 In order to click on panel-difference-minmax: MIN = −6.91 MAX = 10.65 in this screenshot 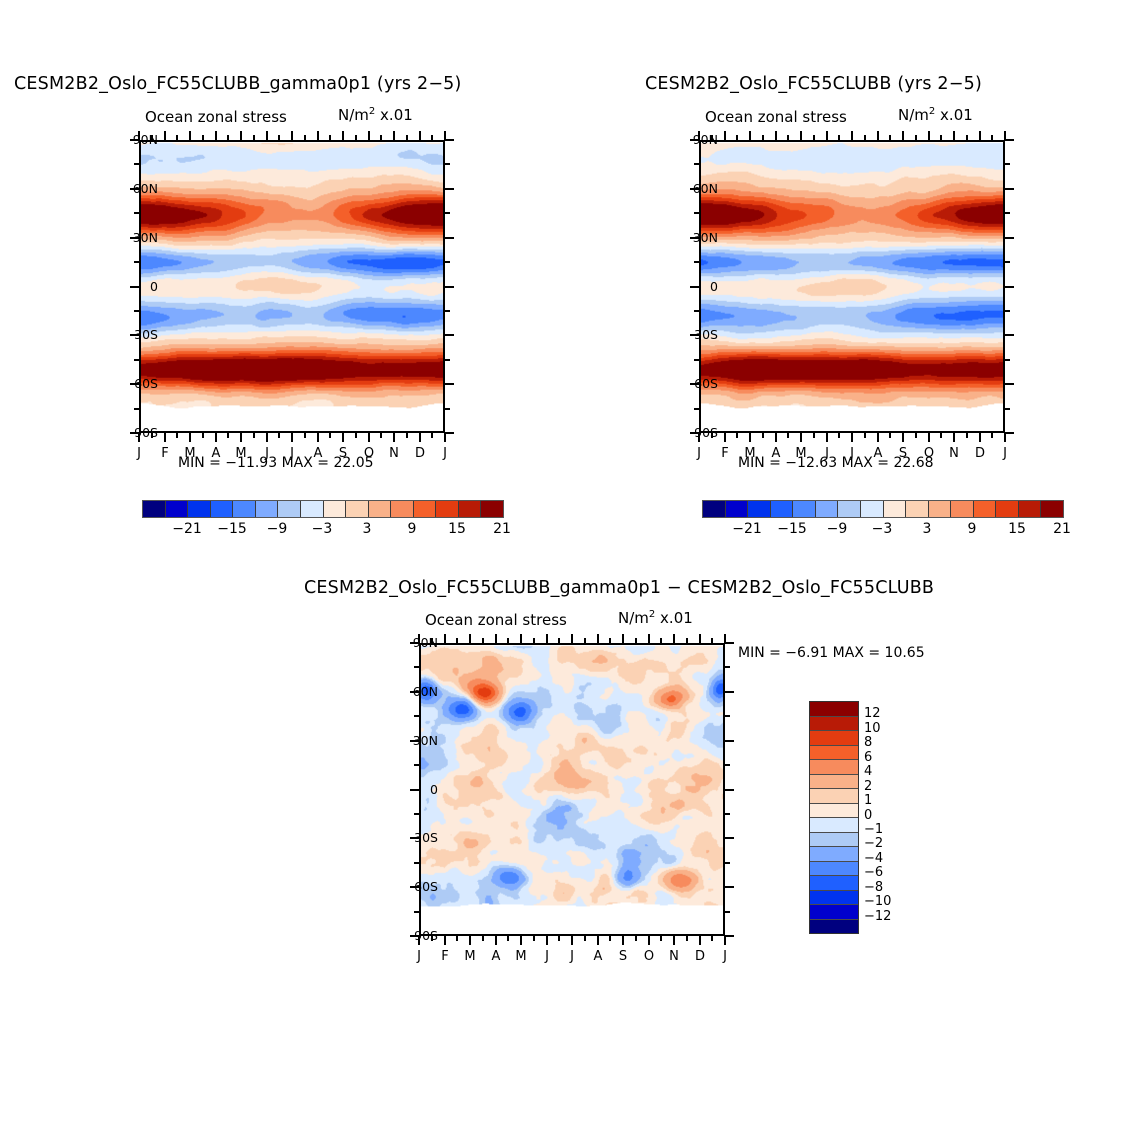, I will do `click(831, 653)`.